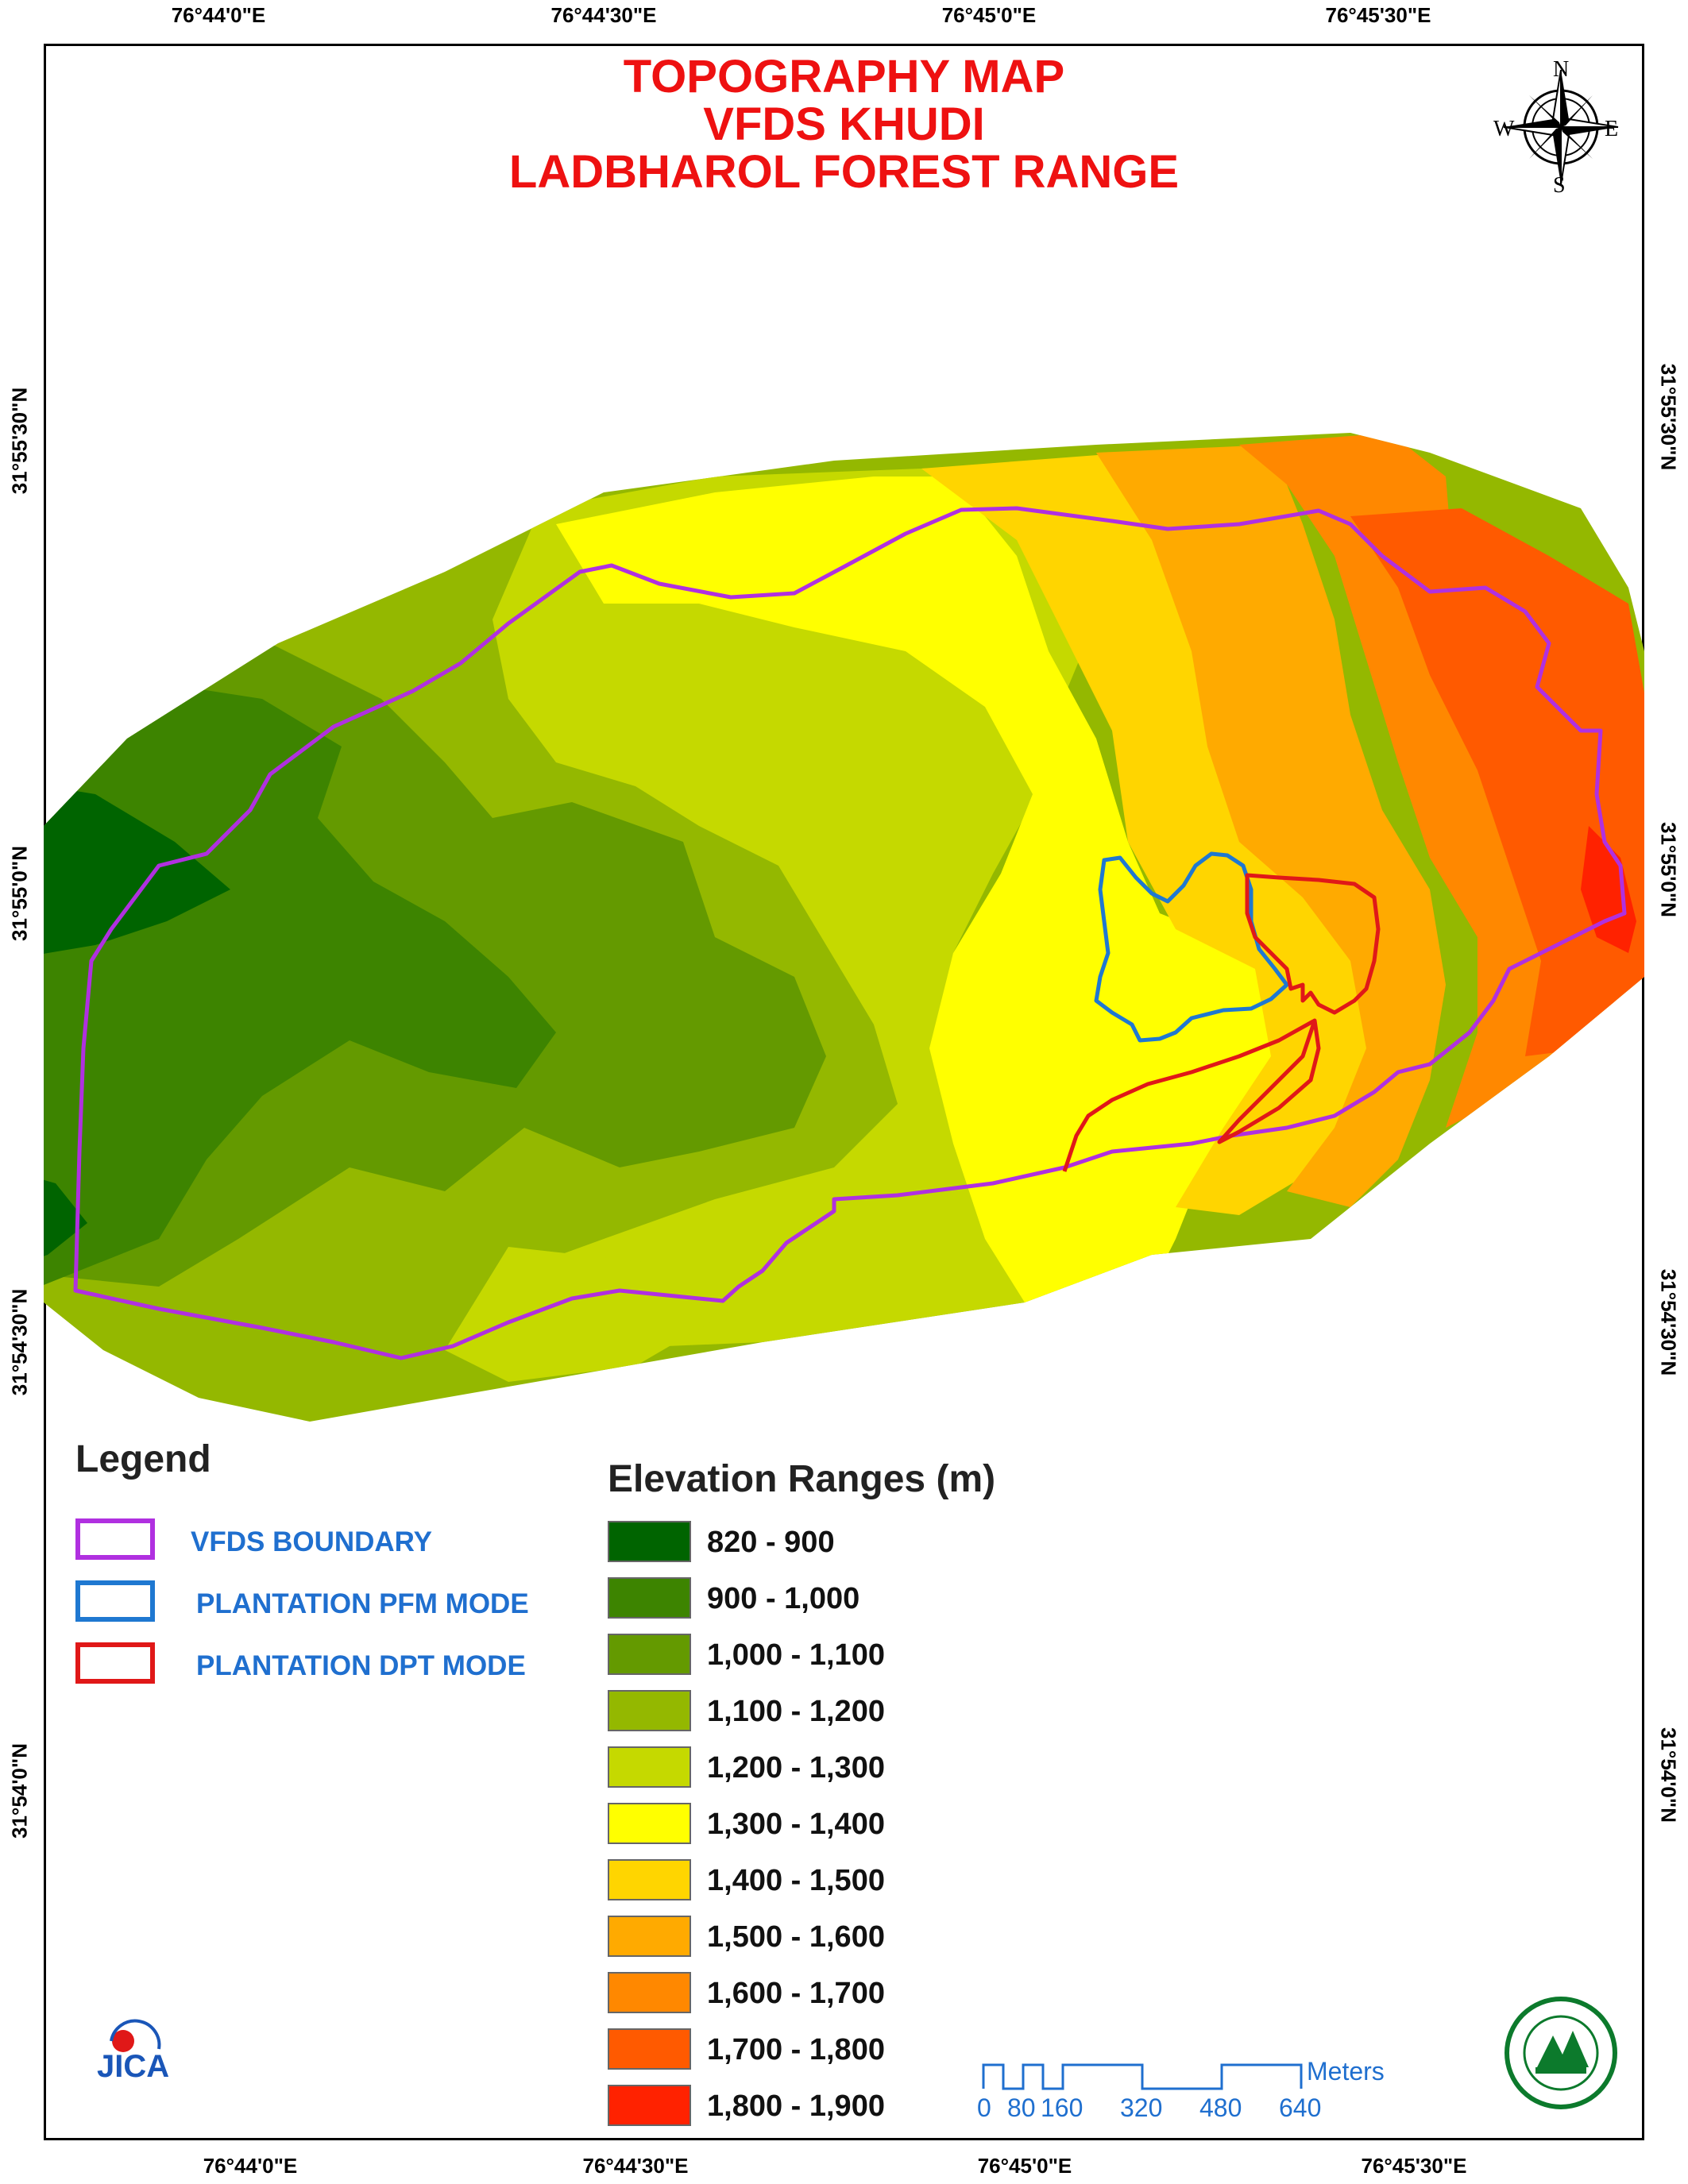  What do you see at coordinates (796, 1937) in the screenshot?
I see `elevation-label: 1,500 - 1,600` at bounding box center [796, 1937].